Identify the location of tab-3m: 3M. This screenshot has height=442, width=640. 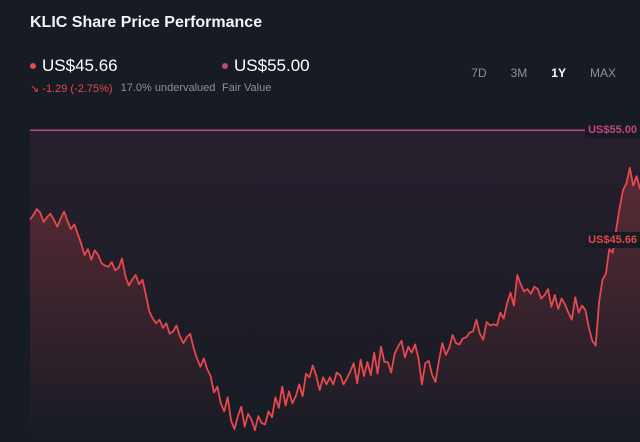
(519, 73).